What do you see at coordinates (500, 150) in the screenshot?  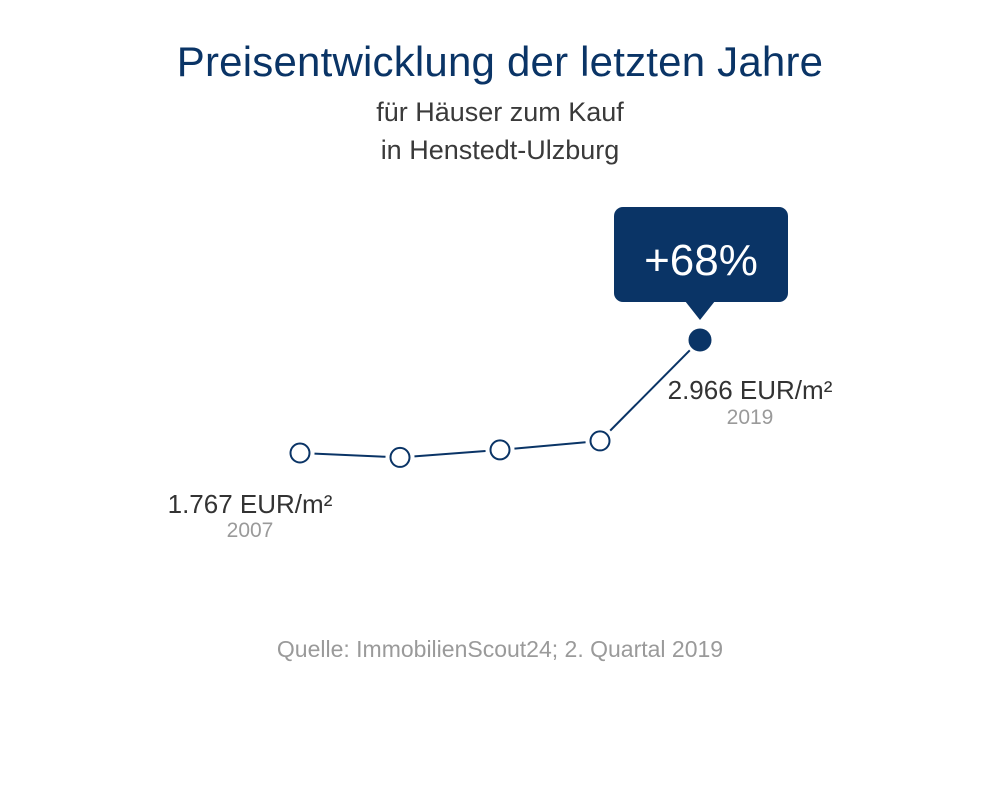 I see `chart-subtitle-line2: in Henstedt-Ulzburg` at bounding box center [500, 150].